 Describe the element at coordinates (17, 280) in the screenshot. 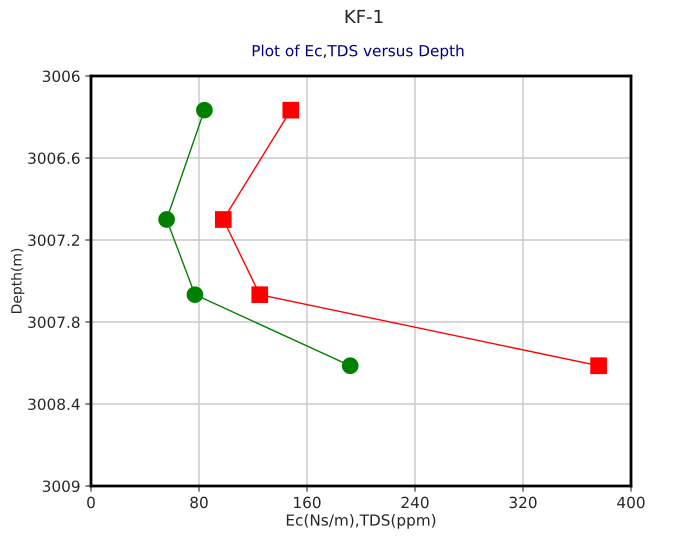

I see `y-axis-title: Depth(m)` at that location.